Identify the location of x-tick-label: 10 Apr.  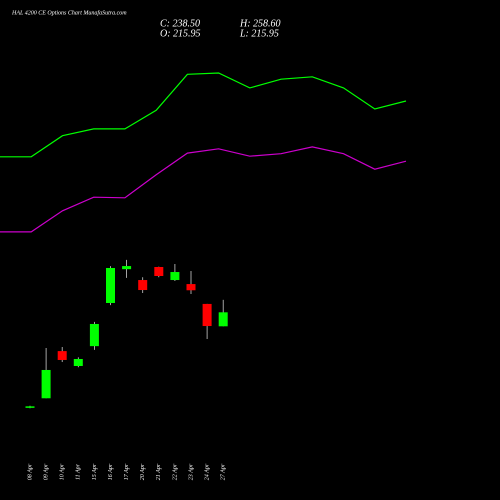
(63, 471).